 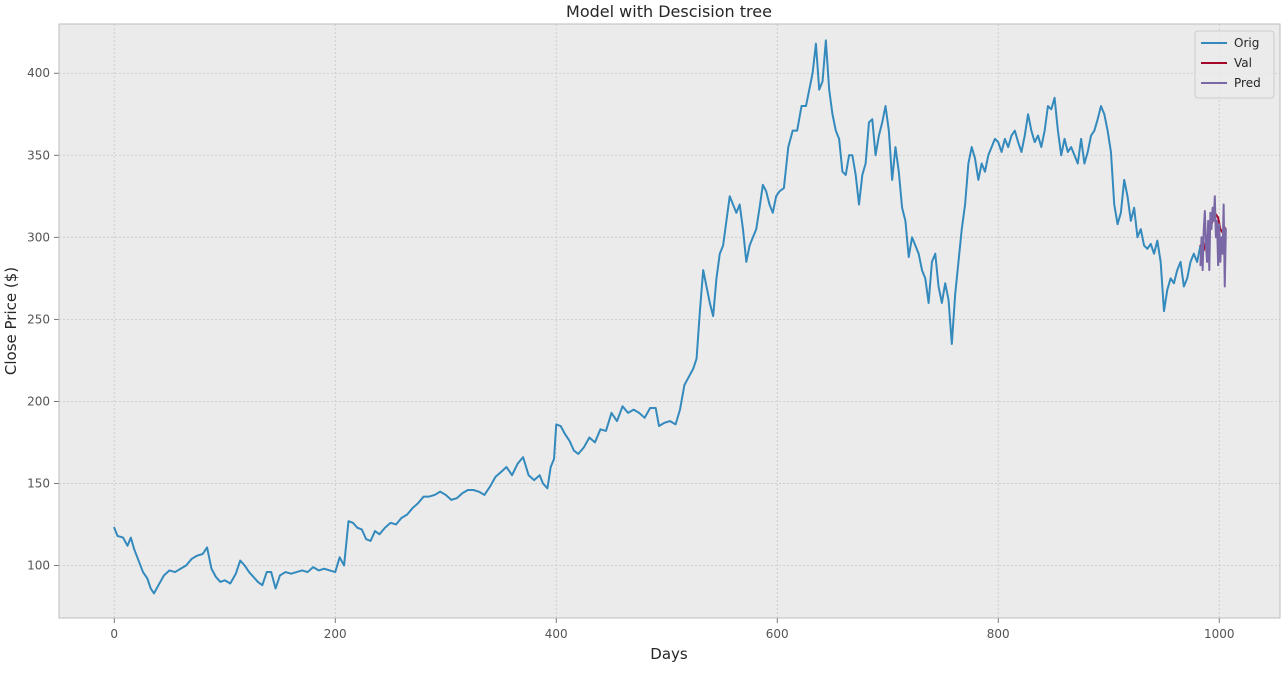 What do you see at coordinates (38, 565) in the screenshot?
I see `y-tick-label: 100` at bounding box center [38, 565].